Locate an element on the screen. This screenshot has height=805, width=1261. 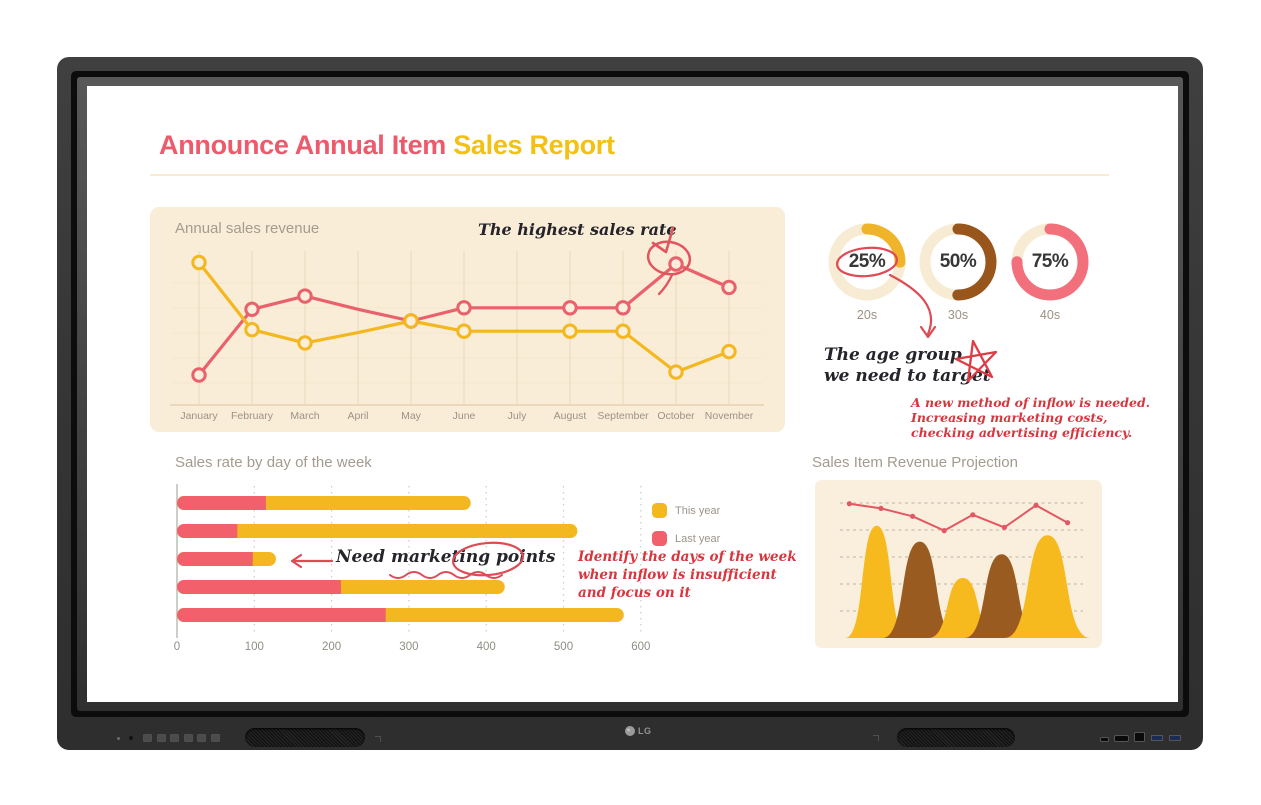
donut-percent-label: 25% is located at coordinates (867, 261).